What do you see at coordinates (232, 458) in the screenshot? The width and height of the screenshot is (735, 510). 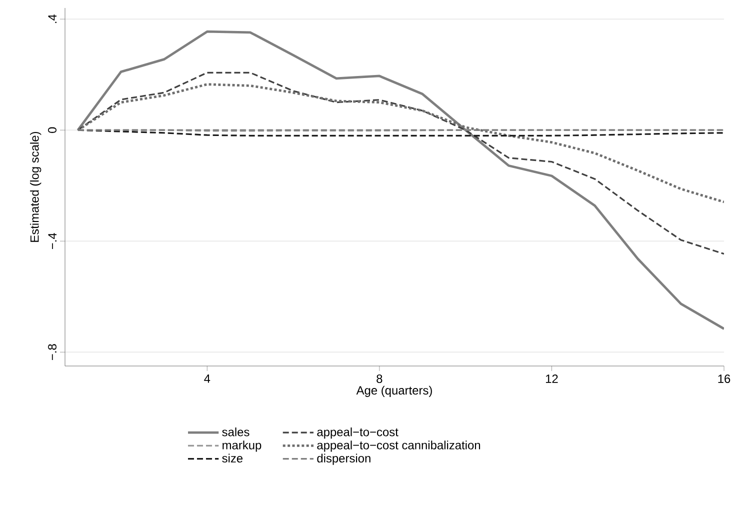 I see `legend-label: size` at bounding box center [232, 458].